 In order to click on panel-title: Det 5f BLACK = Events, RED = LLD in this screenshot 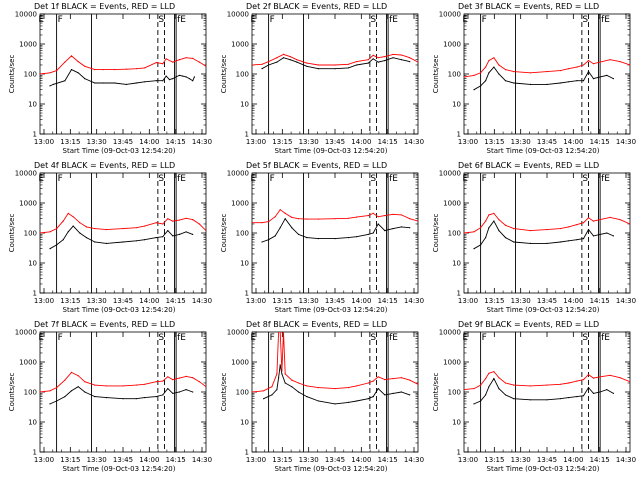, I will do `click(316, 165)`.